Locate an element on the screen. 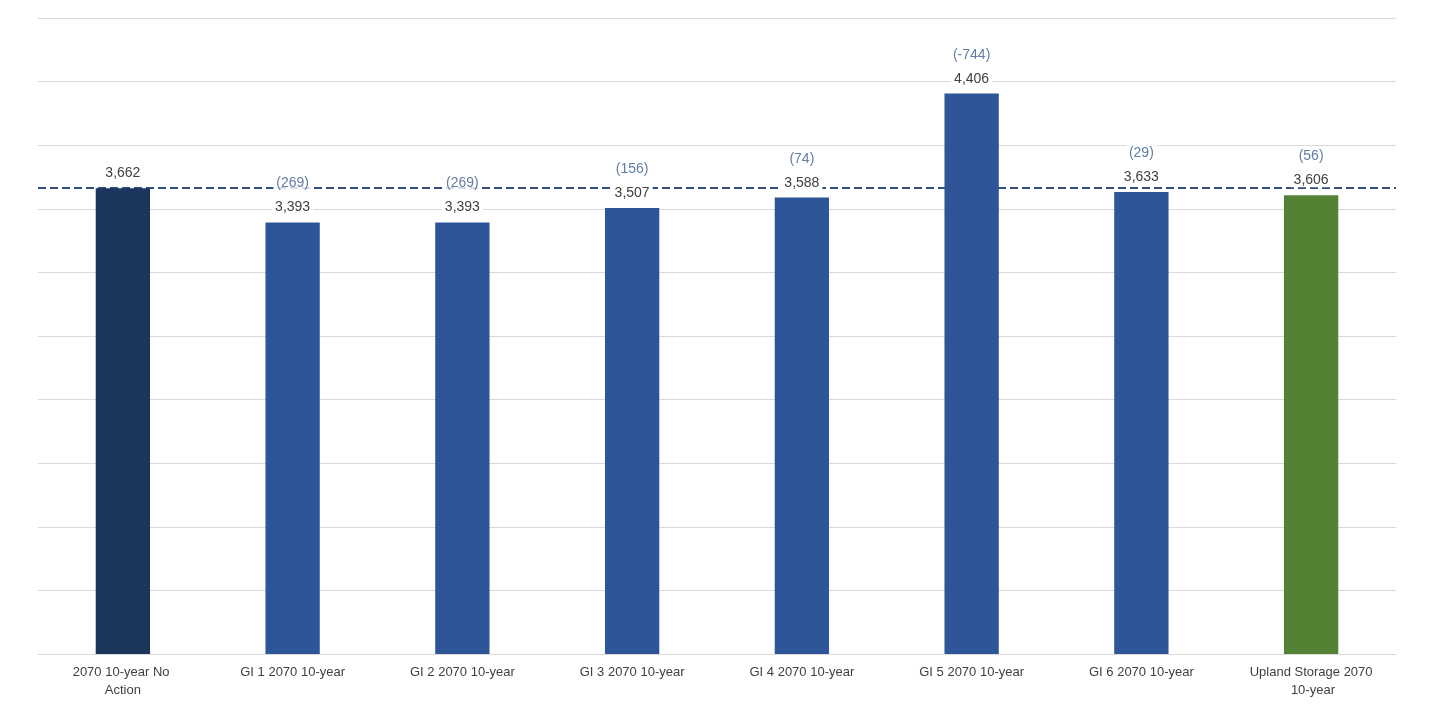  x-tick-label: 2070 10-year No Action is located at coordinates (123, 680).